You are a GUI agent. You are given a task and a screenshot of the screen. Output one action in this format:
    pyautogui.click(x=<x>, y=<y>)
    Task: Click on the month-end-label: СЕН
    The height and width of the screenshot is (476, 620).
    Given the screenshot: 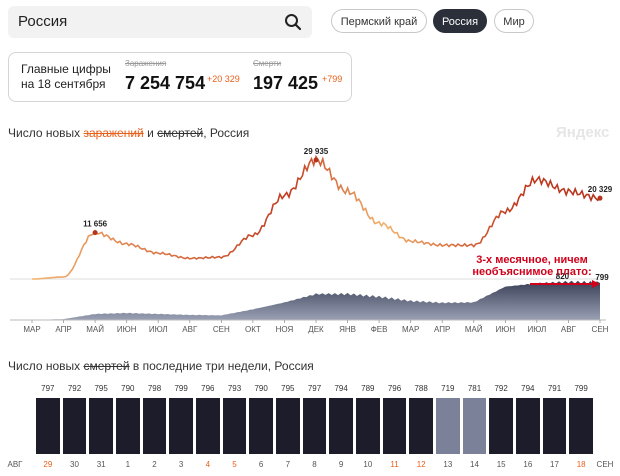 What is the action you would take?
    pyautogui.click(x=605, y=464)
    